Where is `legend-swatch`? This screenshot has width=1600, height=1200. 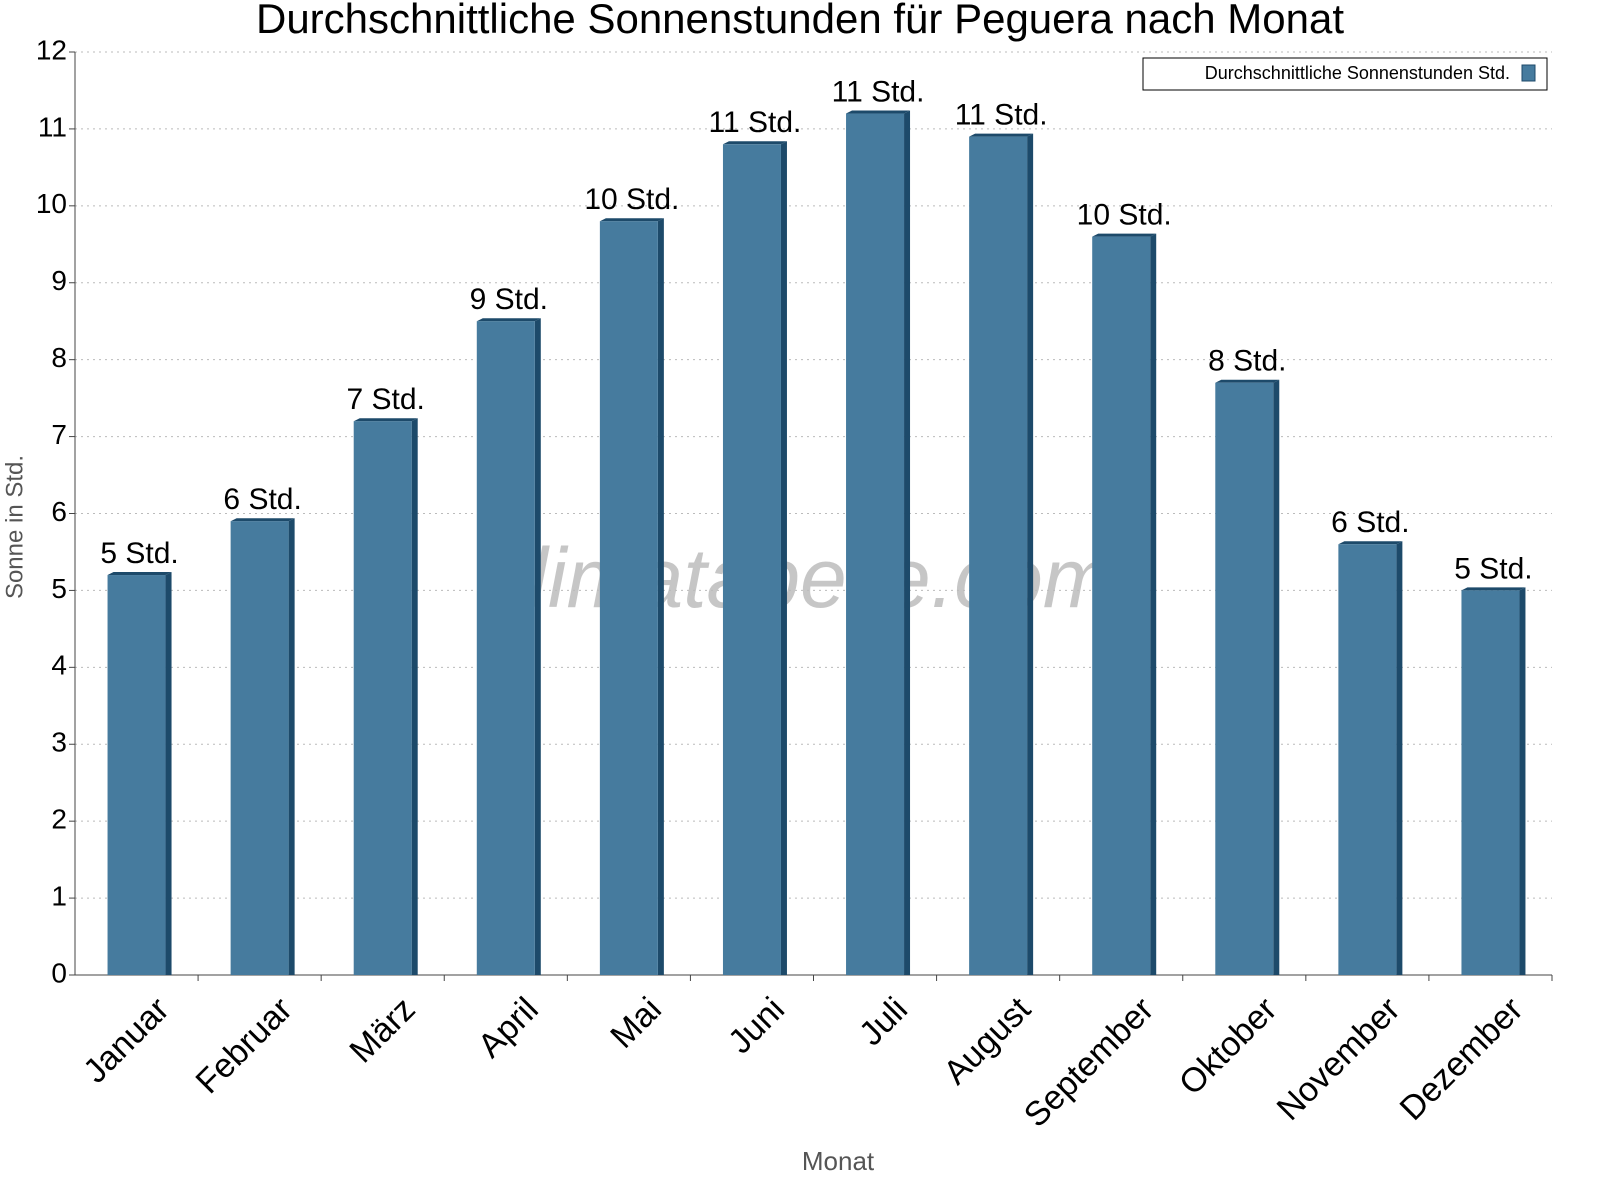 legend-swatch is located at coordinates (1528, 73).